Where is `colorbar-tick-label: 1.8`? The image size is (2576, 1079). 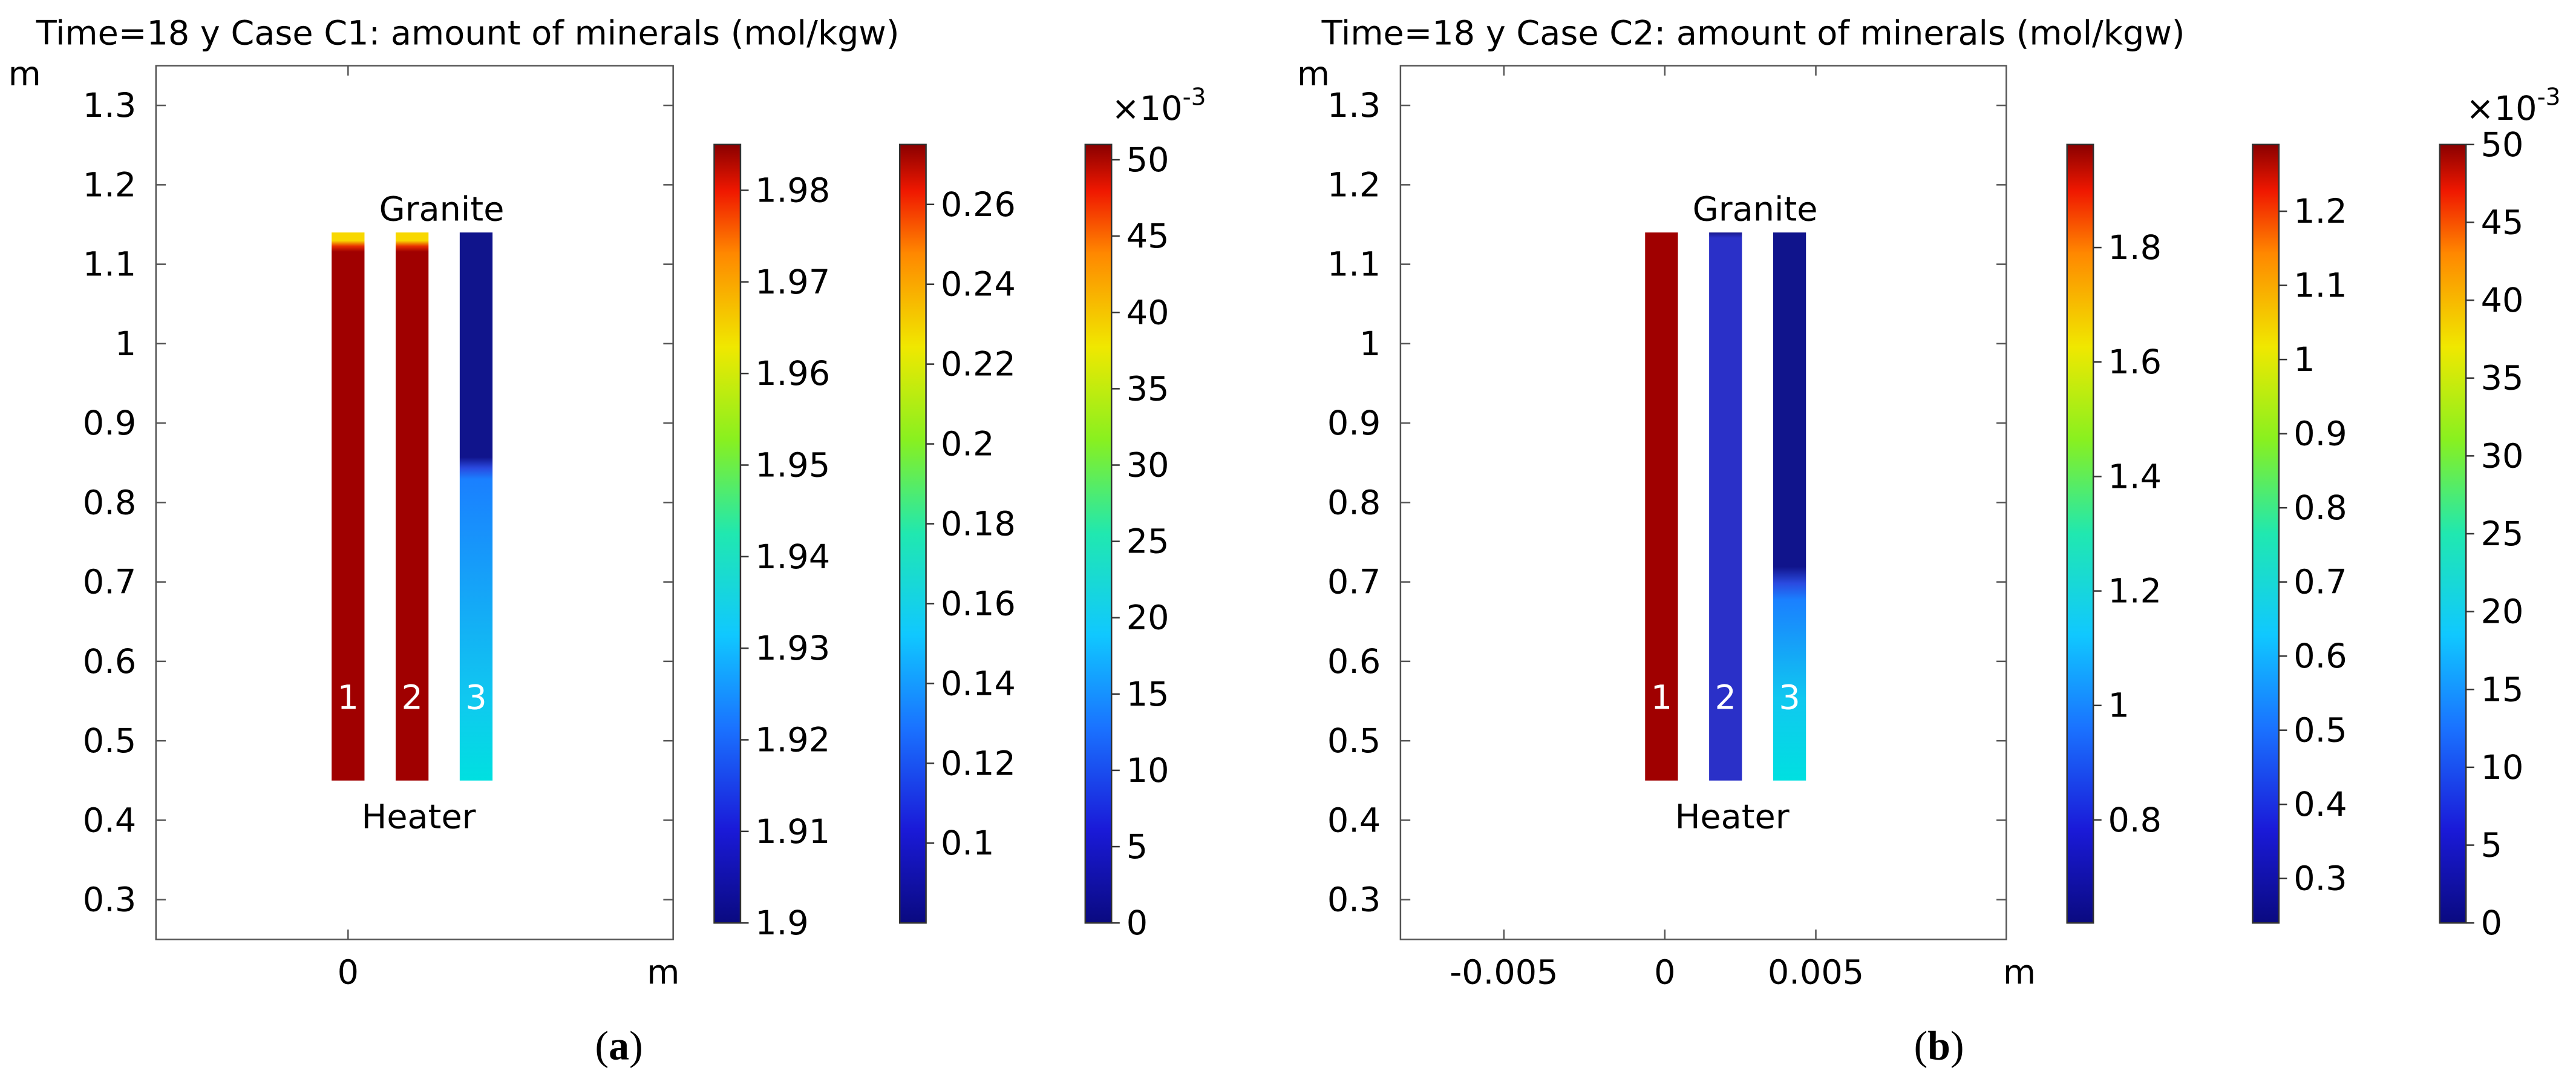
colorbar-tick-label: 1.8 is located at coordinates (2135, 248).